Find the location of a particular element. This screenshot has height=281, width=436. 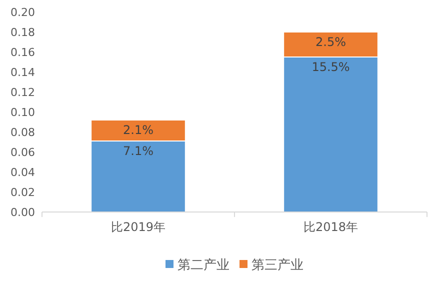

x-tick-label: 比2019年 is located at coordinates (138, 227).